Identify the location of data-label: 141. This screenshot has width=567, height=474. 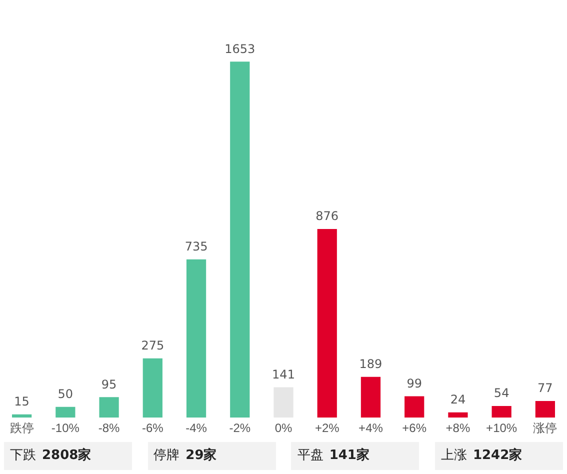
(283, 374).